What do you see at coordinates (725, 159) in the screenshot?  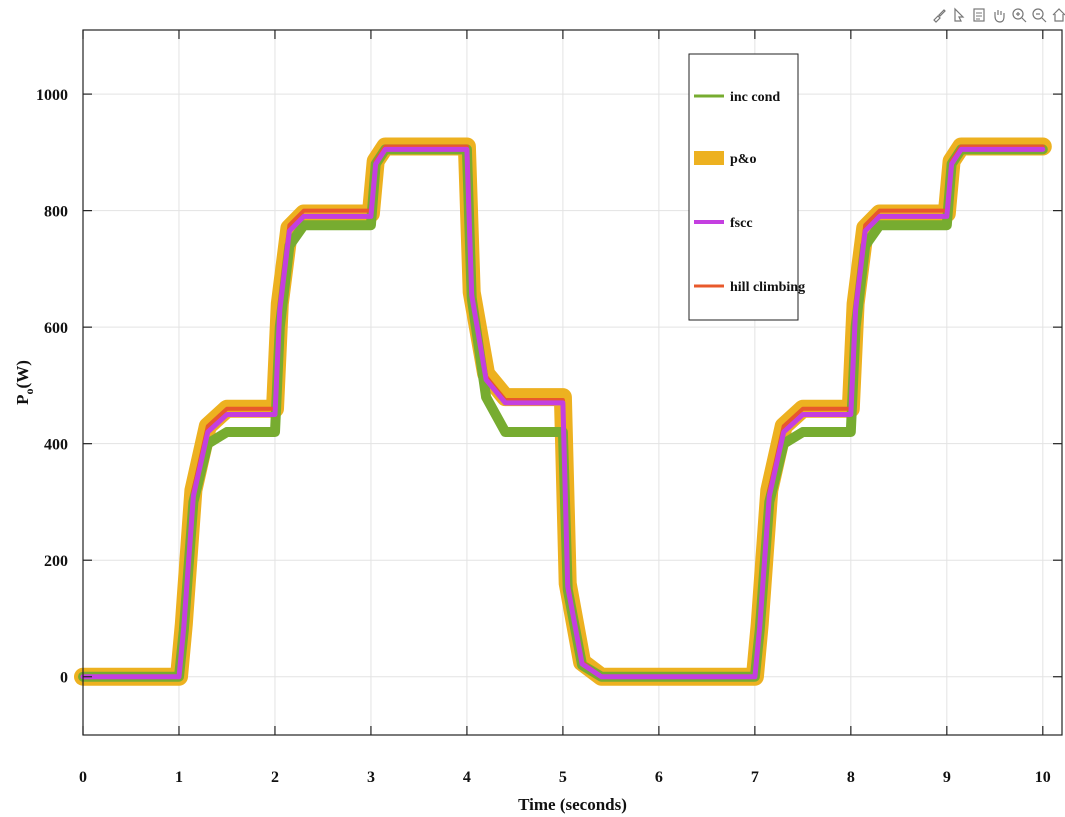 I see `legend-entry-p-o: p&o` at bounding box center [725, 159].